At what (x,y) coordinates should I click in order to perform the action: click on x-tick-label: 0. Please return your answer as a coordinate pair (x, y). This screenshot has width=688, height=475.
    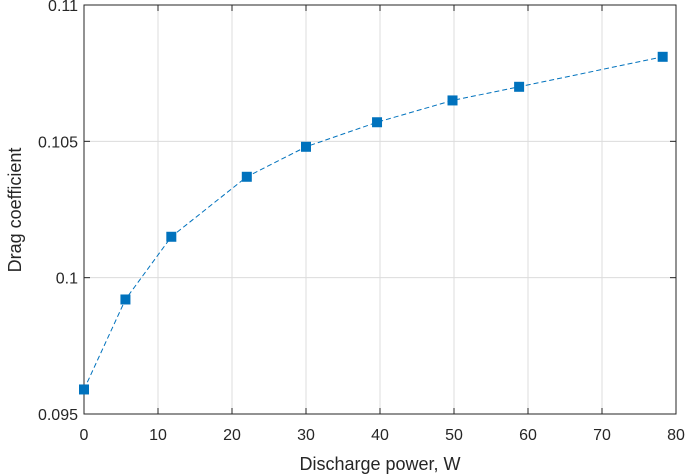
    Looking at the image, I should click on (84, 435).